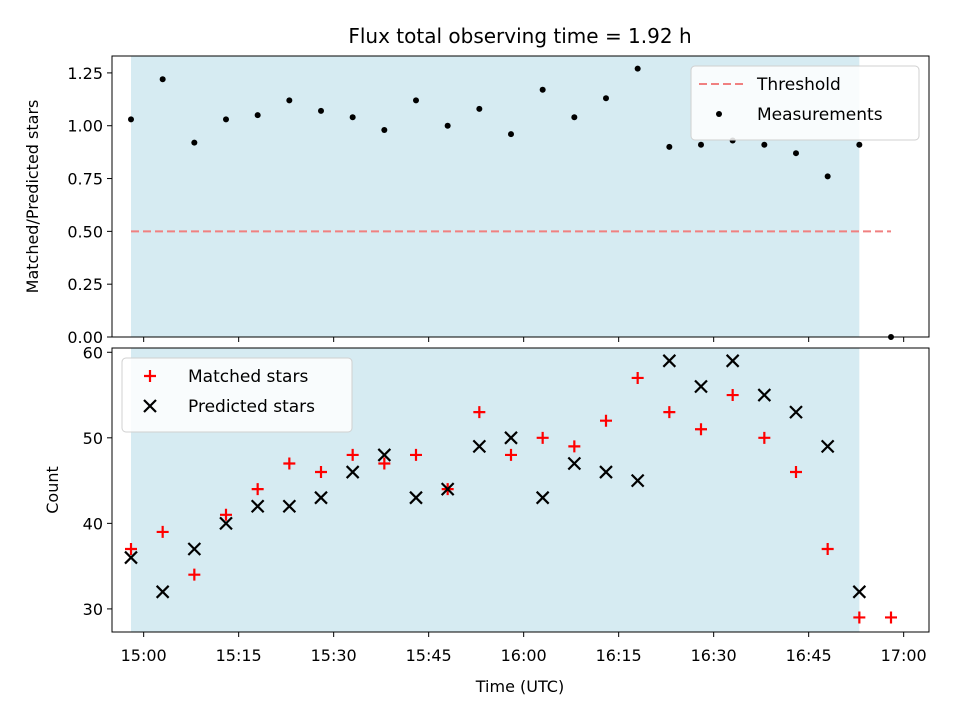  What do you see at coordinates (809, 655) in the screenshot?
I see `x-tick-label: 16:45` at bounding box center [809, 655].